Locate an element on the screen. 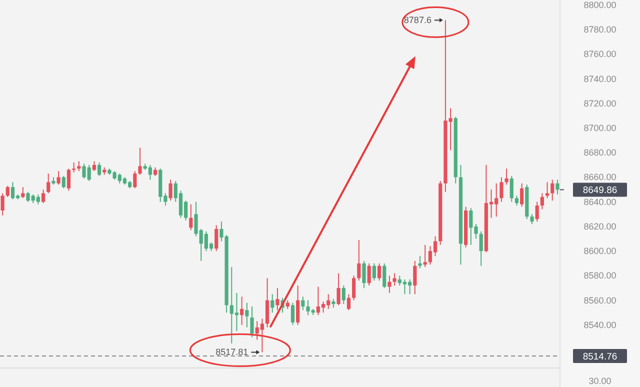  y-tick-label: 8600.00 is located at coordinates (600, 251).